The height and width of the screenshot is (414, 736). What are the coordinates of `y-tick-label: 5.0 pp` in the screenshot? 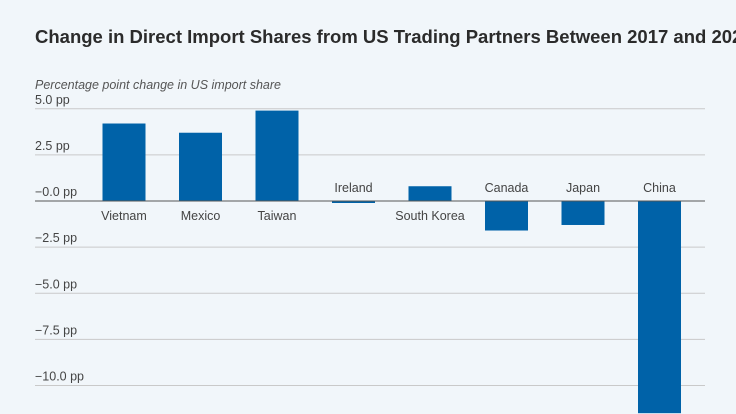 It's located at (52, 100).